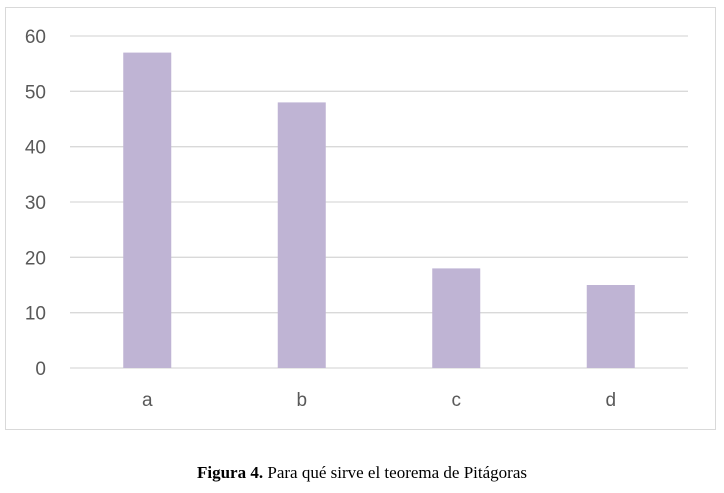  I want to click on x-tick-label-b: b, so click(301, 400).